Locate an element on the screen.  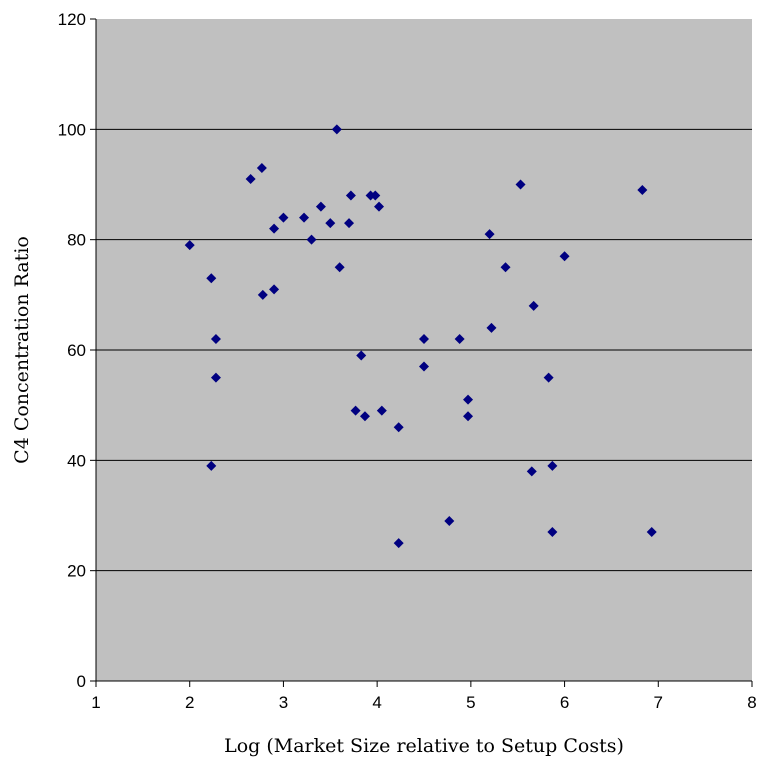
y-tick-label: 60 is located at coordinates (76, 350).